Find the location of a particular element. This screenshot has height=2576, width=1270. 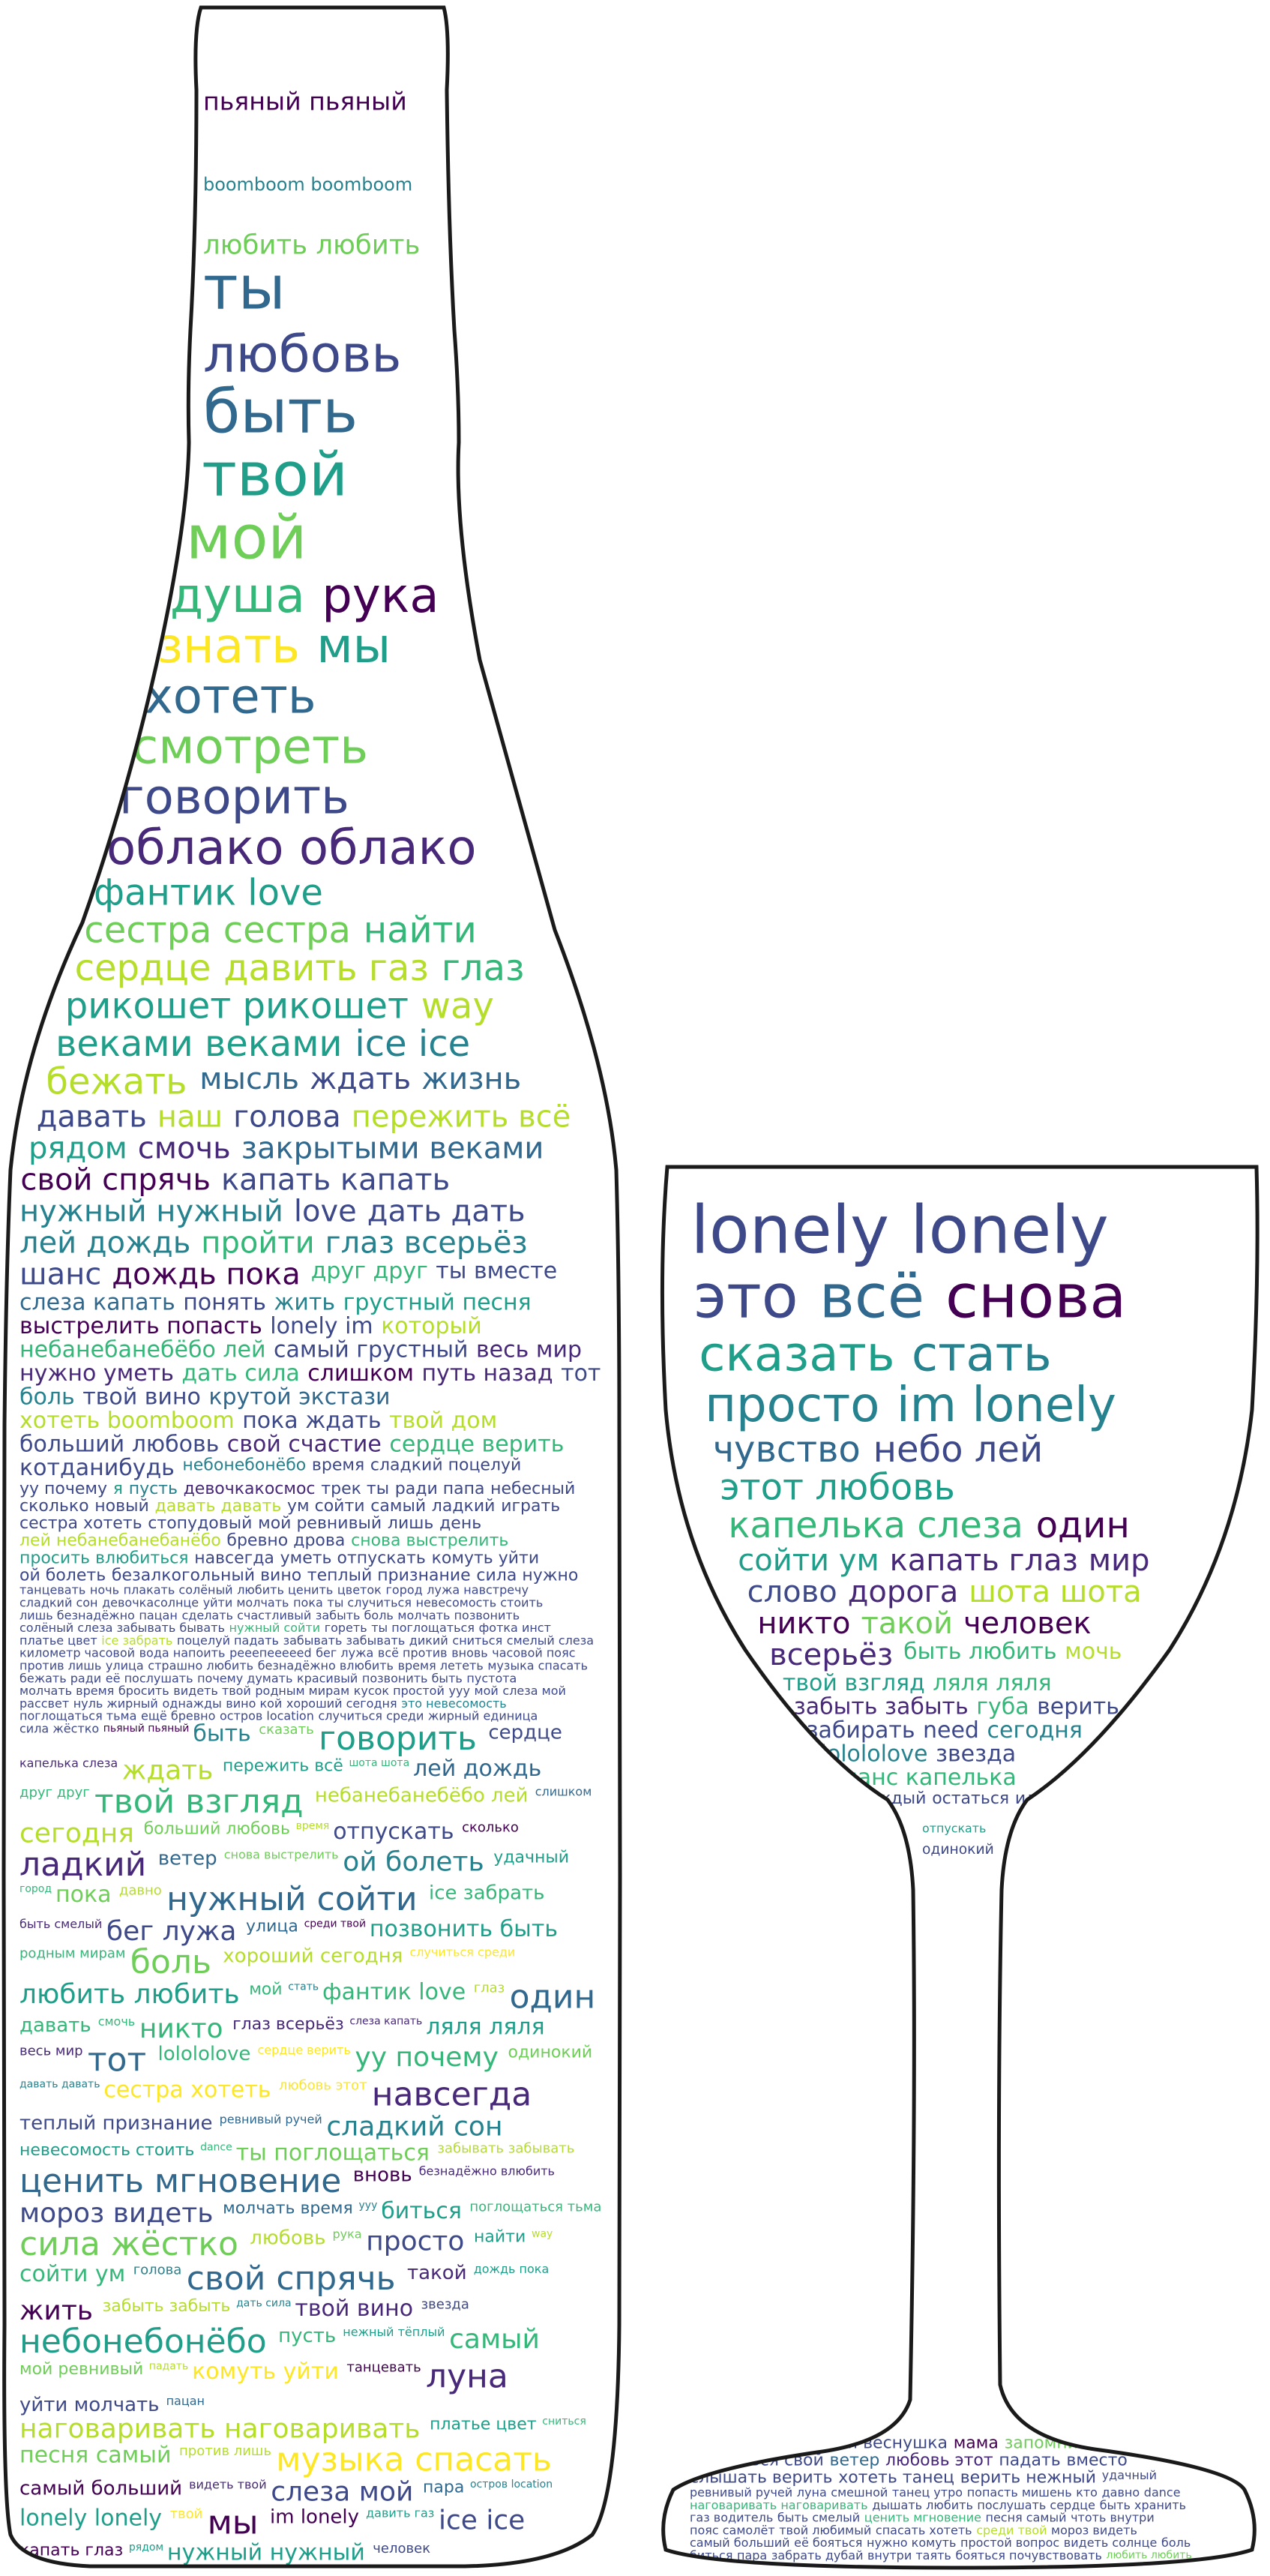

word-cloud-word: грустный песня is located at coordinates (437, 1302).